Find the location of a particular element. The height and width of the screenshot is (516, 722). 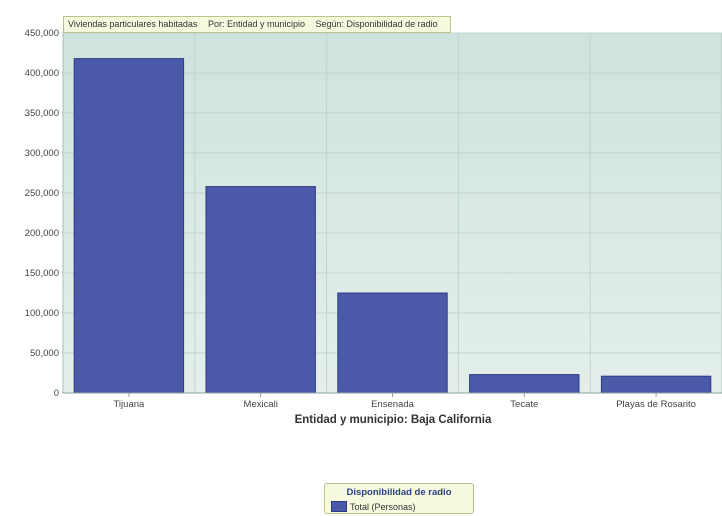

title-part-by: Por: Entidad y municipio is located at coordinates (256, 24).